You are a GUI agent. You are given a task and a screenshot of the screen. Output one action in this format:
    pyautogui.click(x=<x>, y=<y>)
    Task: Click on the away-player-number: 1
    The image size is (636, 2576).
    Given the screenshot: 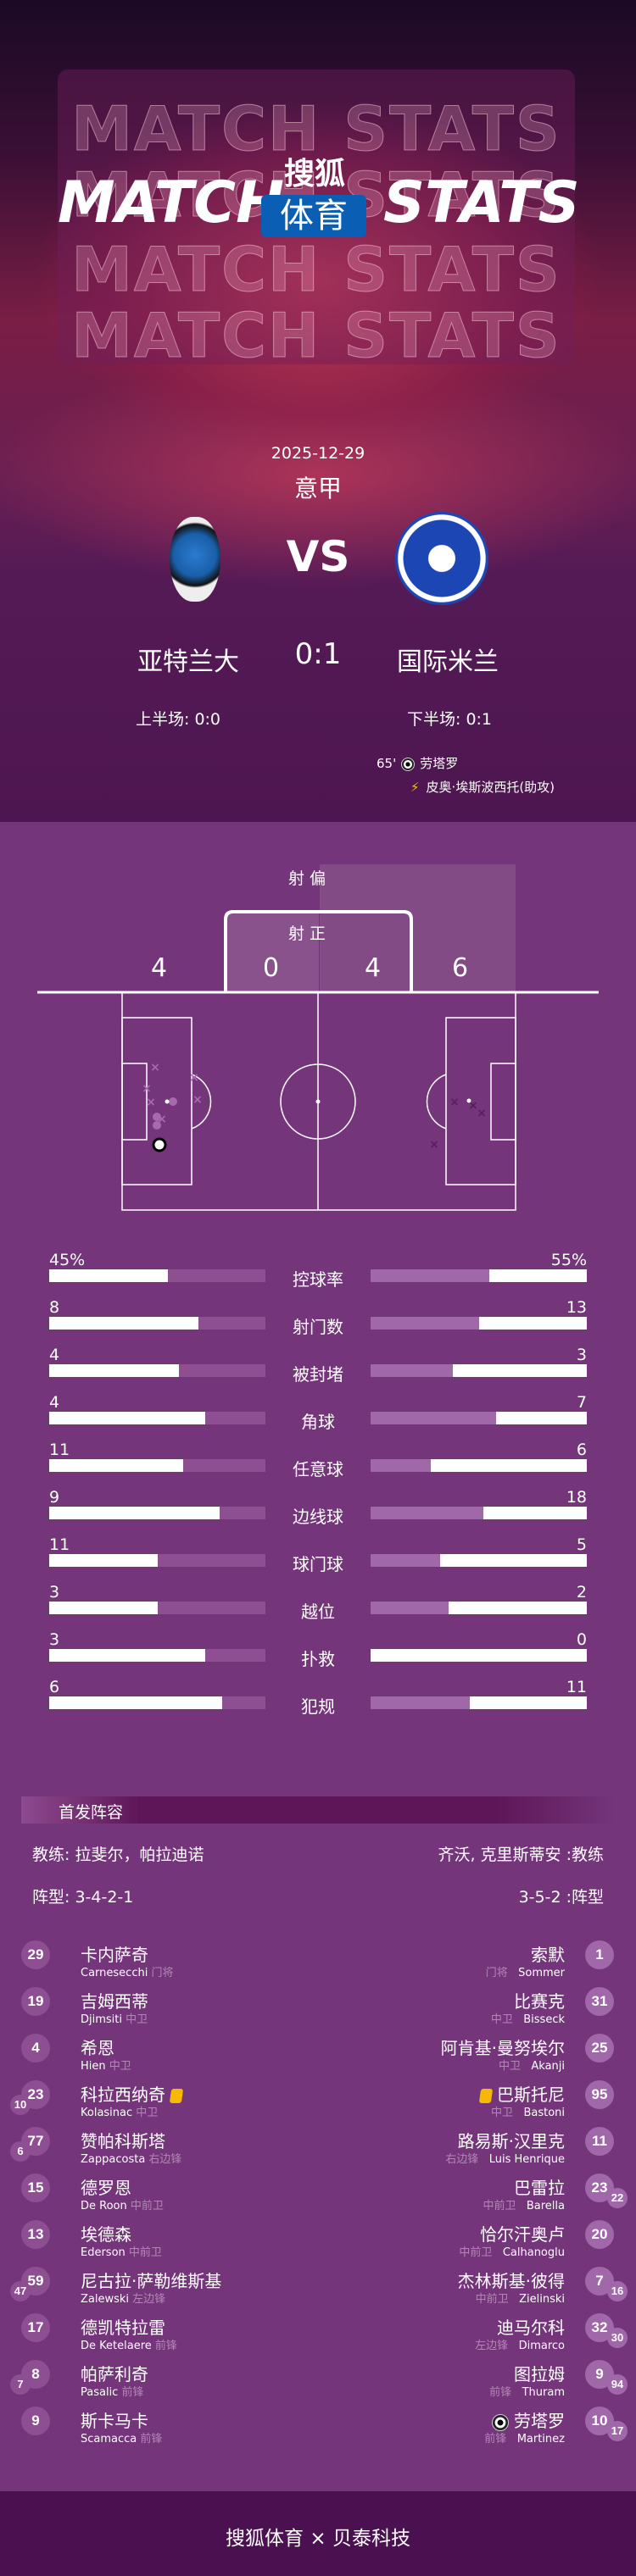 What is the action you would take?
    pyautogui.click(x=599, y=1955)
    